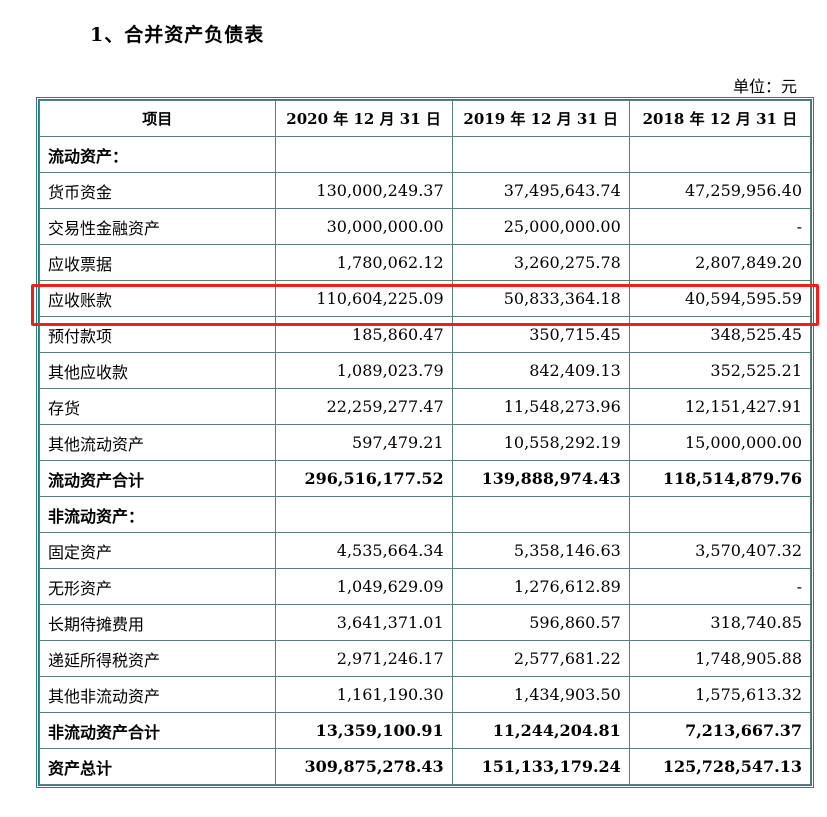  What do you see at coordinates (157, 262) in the screenshot?
I see `row-label: 应收票据` at bounding box center [157, 262].